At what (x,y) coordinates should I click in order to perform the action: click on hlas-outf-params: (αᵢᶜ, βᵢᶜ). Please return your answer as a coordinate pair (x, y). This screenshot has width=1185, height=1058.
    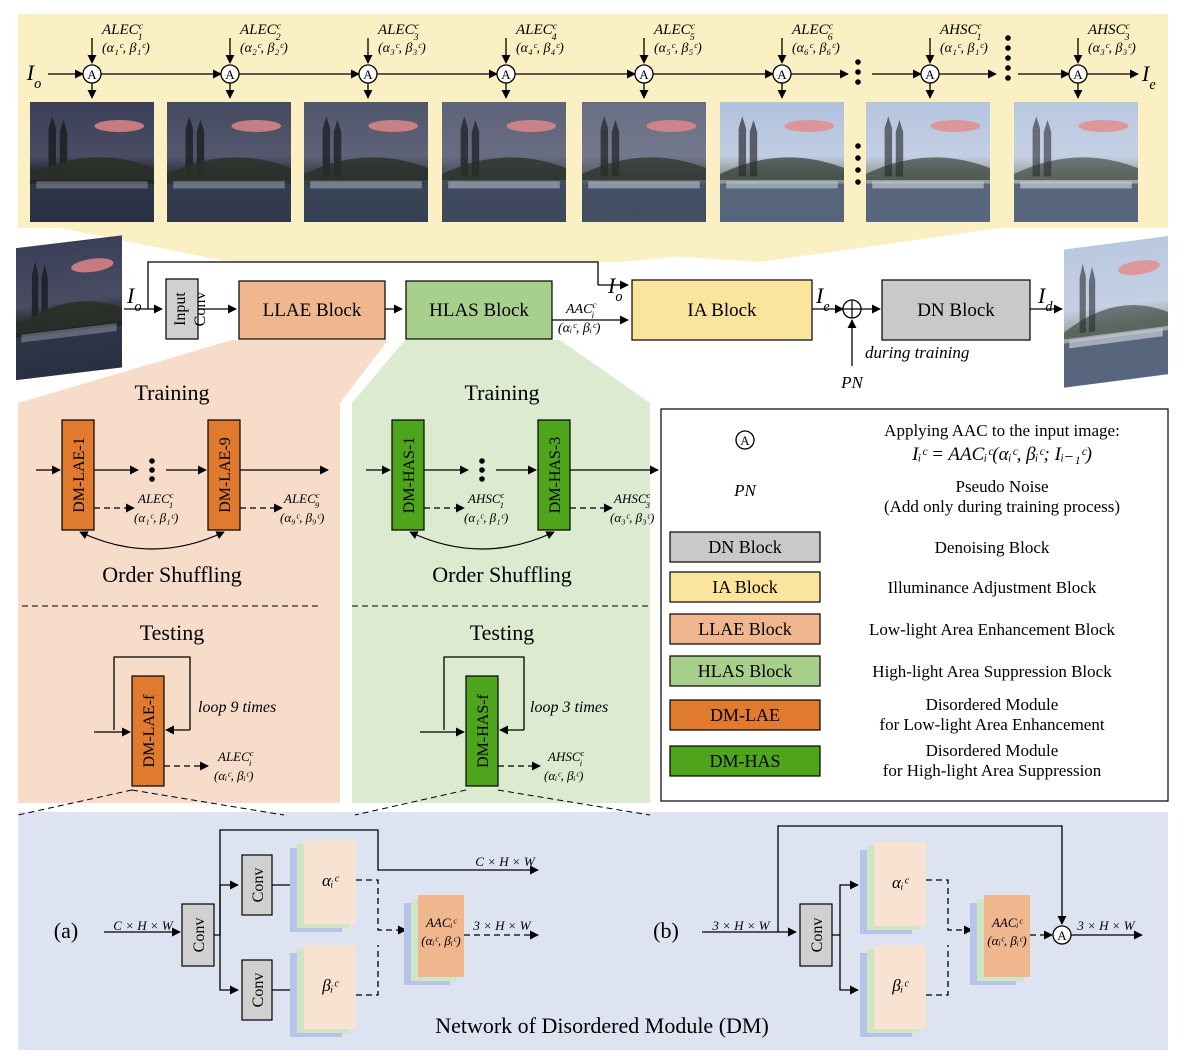
    Looking at the image, I should click on (563, 775).